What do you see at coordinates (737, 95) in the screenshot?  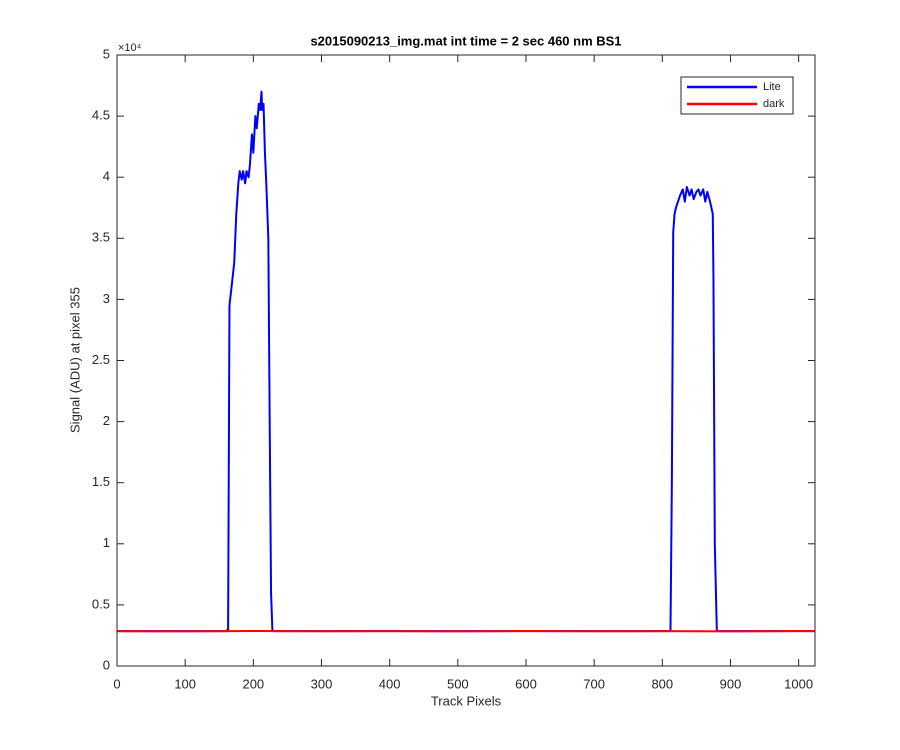 I see `legend-box` at bounding box center [737, 95].